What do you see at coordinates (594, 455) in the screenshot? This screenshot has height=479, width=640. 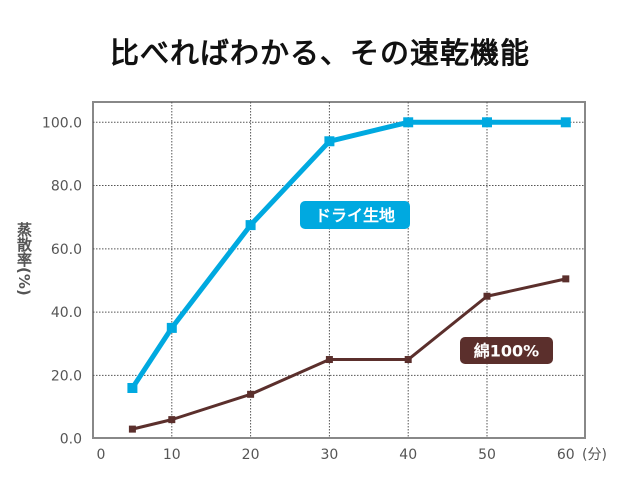 I see `x-unit-label: (分)` at bounding box center [594, 455].